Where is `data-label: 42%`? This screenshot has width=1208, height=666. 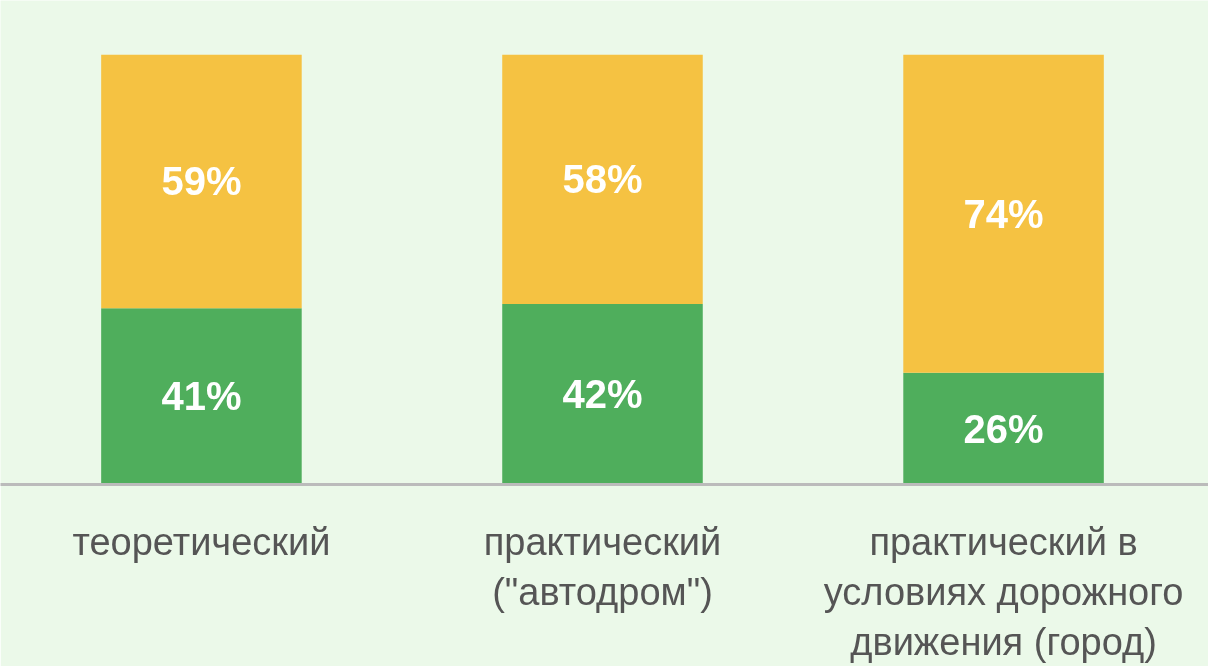
data-label: 42% is located at coordinates (602, 394).